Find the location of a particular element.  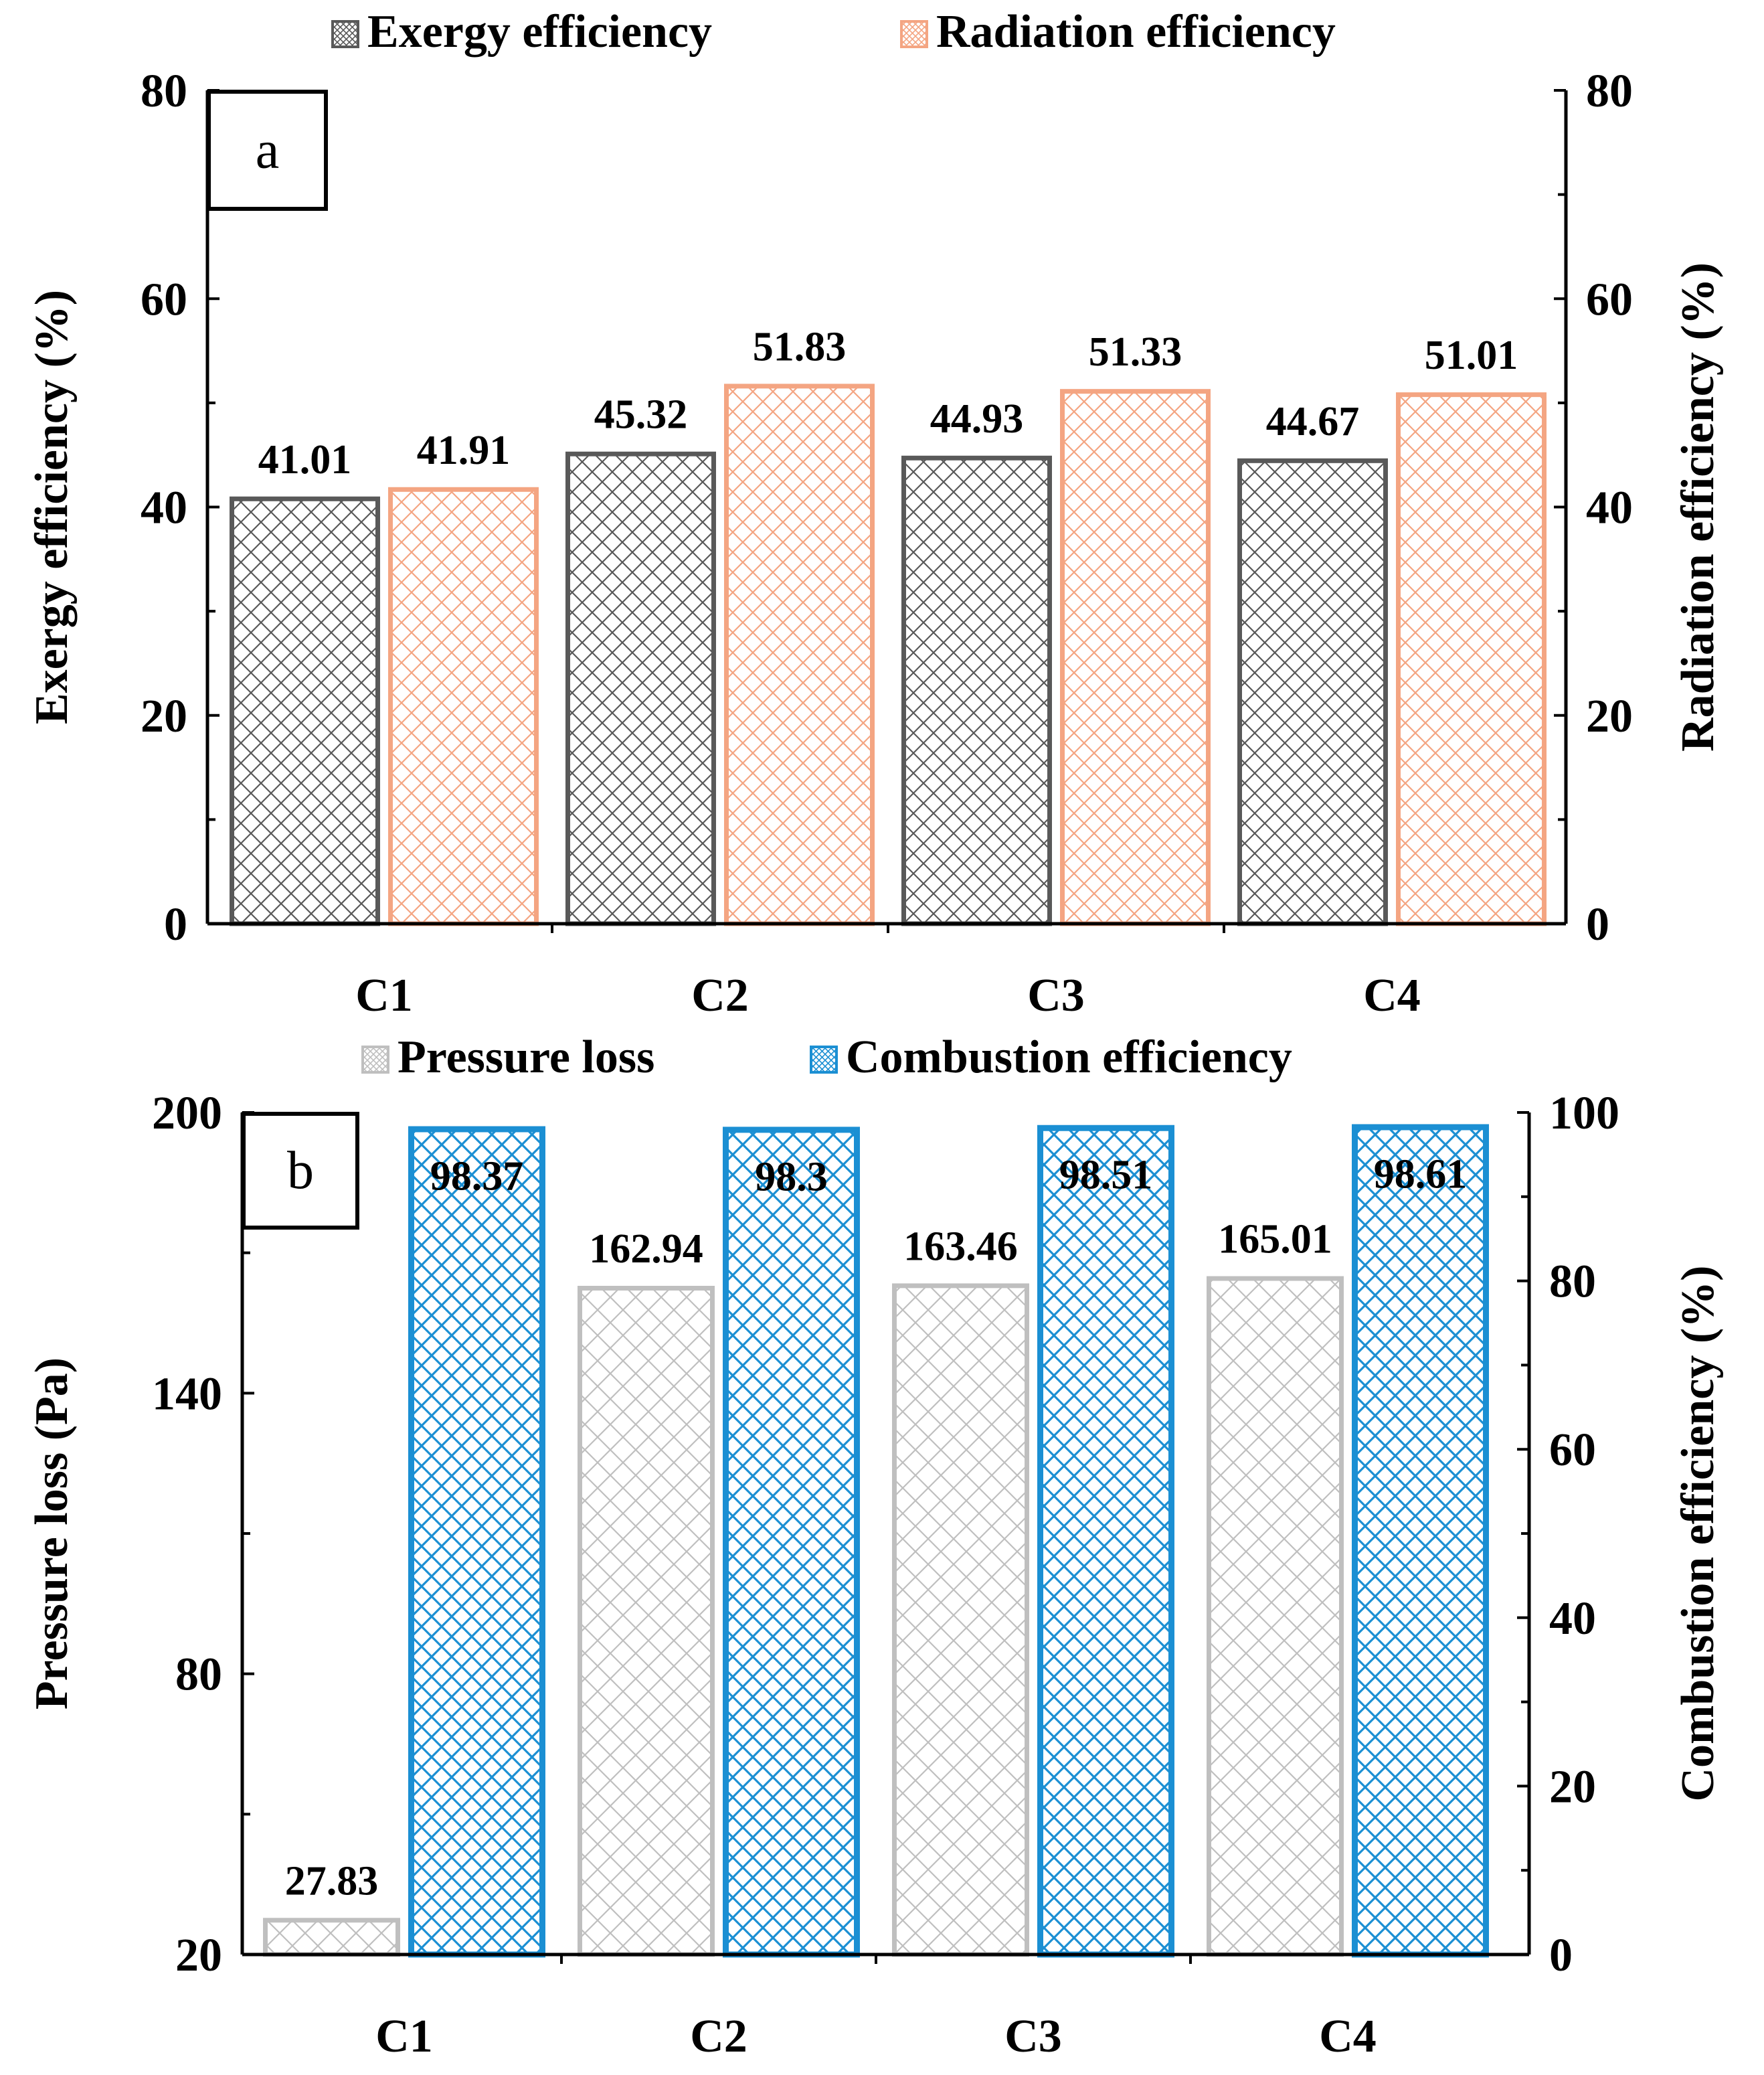

bar-radiation-efficiency-c4 is located at coordinates (1471, 659).